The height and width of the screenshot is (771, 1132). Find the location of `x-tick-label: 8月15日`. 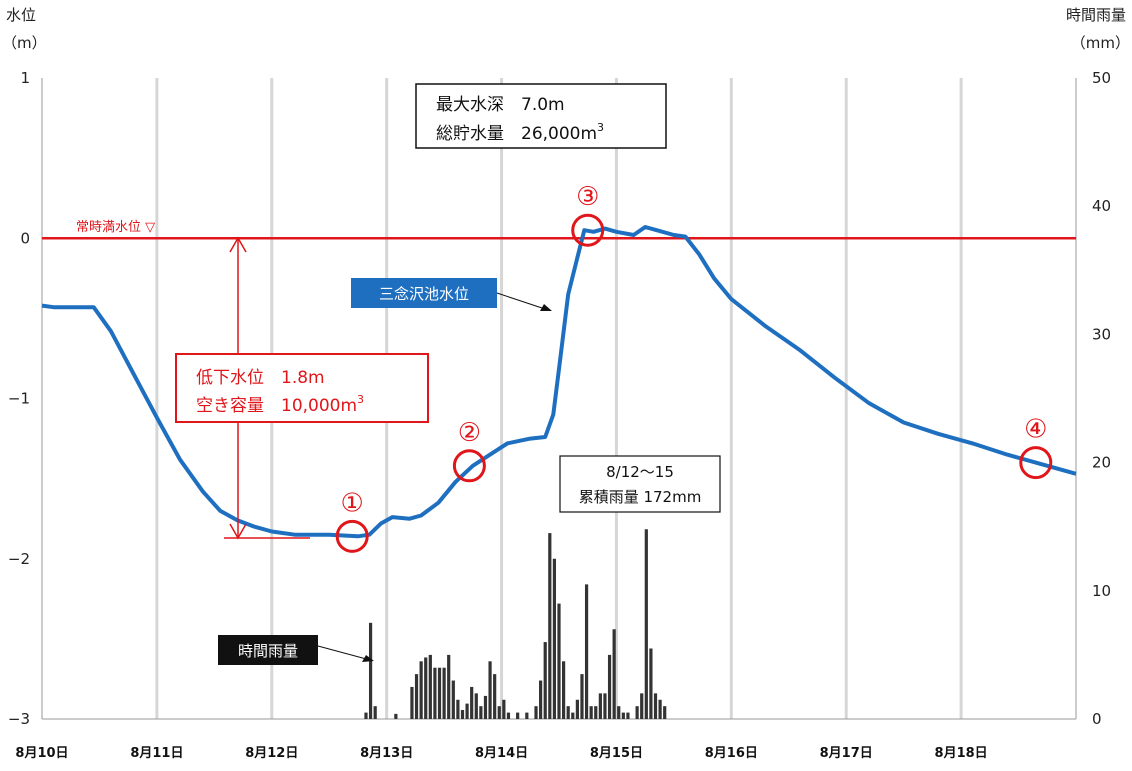

x-tick-label: 8月15日 is located at coordinates (616, 753).